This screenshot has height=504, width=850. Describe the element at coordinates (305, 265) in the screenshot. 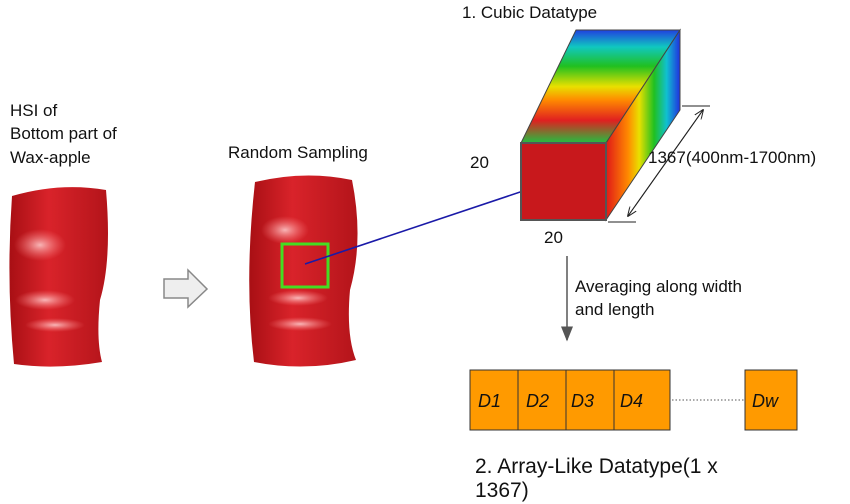

I see `sample-window` at that location.